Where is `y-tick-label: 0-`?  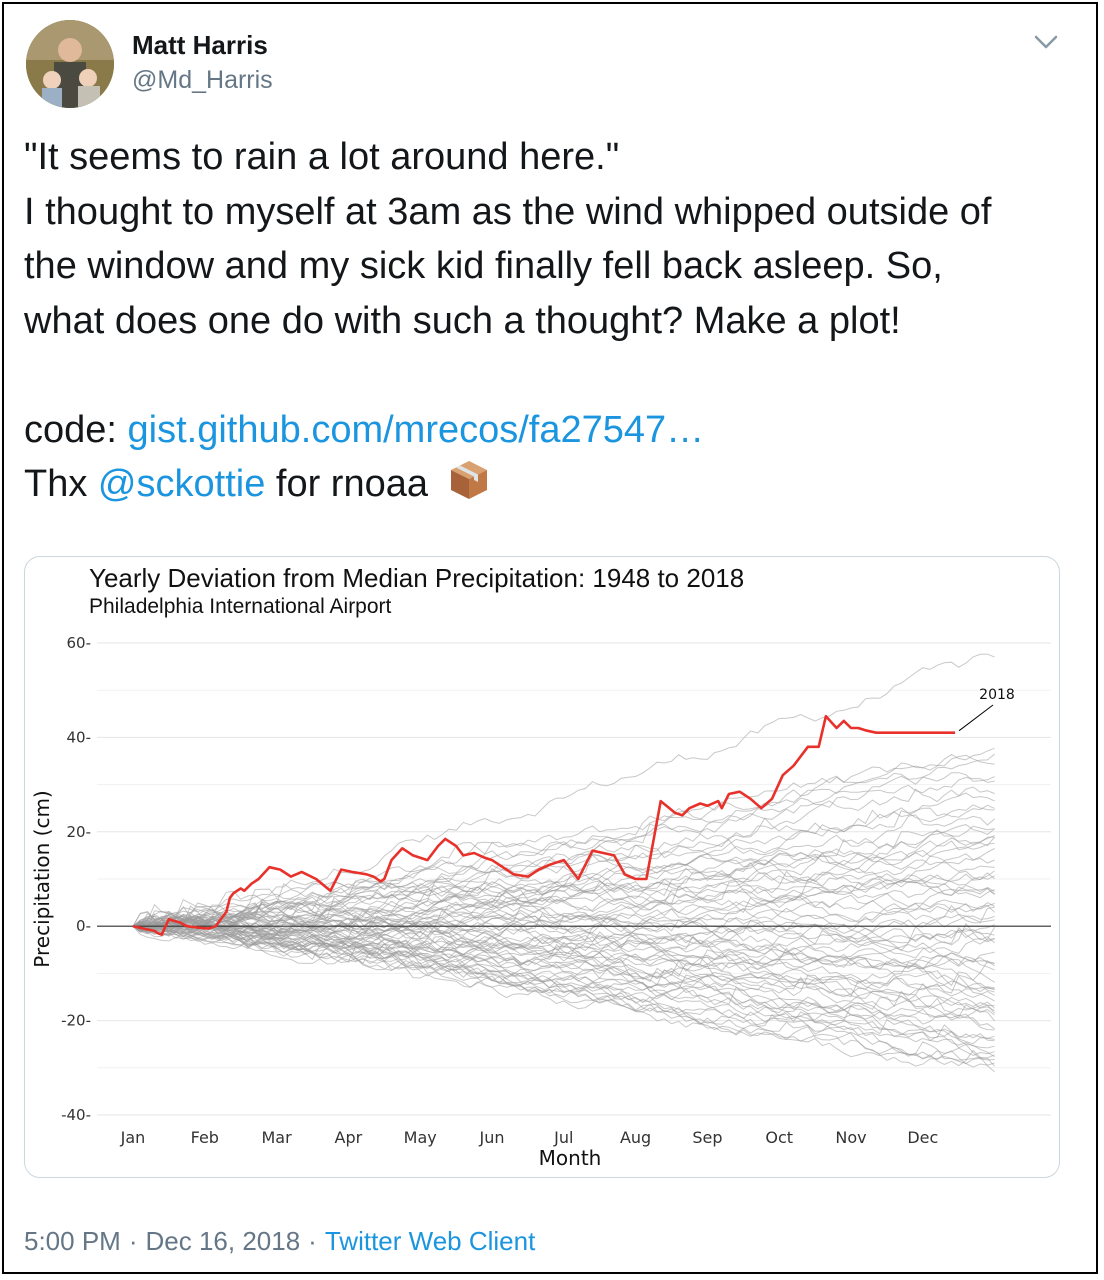
y-tick-label: 0- is located at coordinates (83, 926).